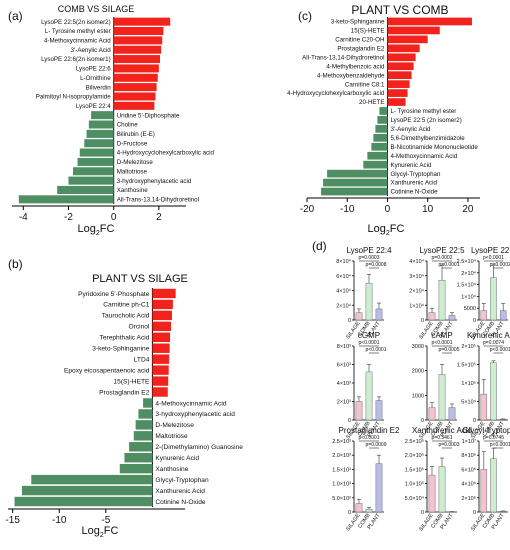 Image resolution: width=510 pixels, height=550 pixels. Describe the element at coordinates (343, 57) in the screenshot. I see `category-label-all-trans-13-14-dihydroretinol: All-Trans-13,14-Dihydroretinol` at that location.